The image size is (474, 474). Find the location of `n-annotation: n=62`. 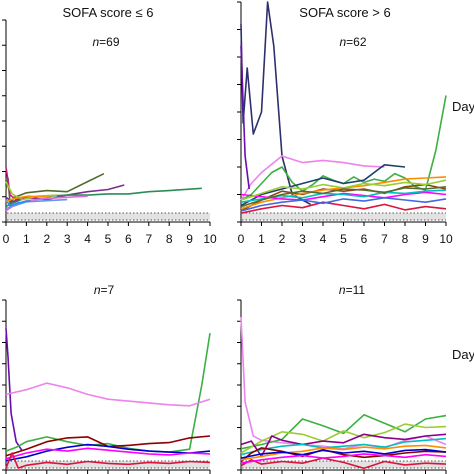

n-annotation: n=62 is located at coordinates (352, 42).